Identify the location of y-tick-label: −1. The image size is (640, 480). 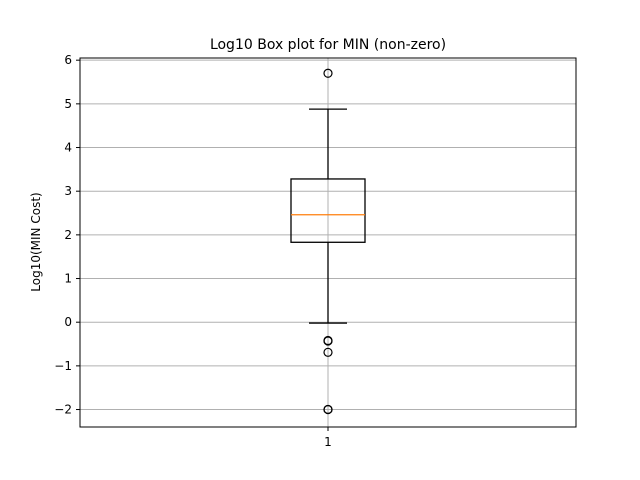
(63, 366).